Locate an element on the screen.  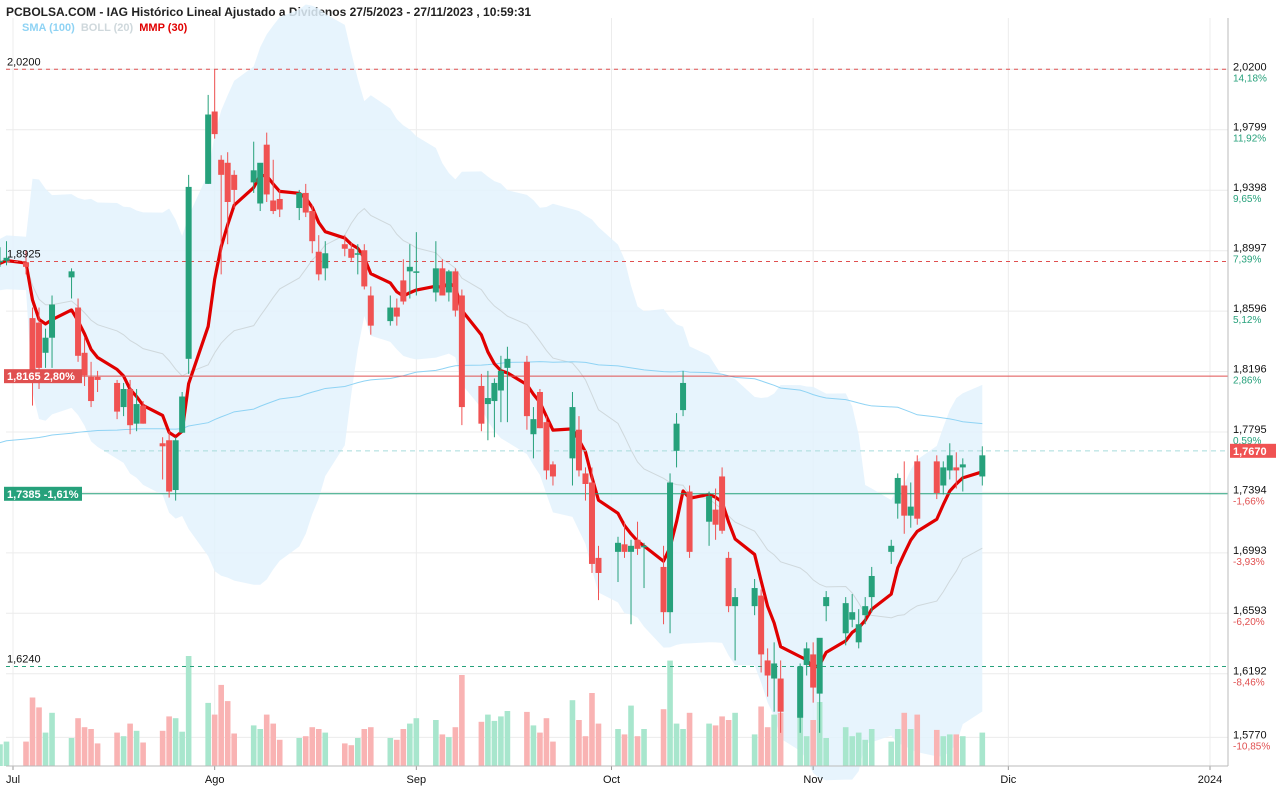
y-tick-price: 1,9799 is located at coordinates (1250, 128).